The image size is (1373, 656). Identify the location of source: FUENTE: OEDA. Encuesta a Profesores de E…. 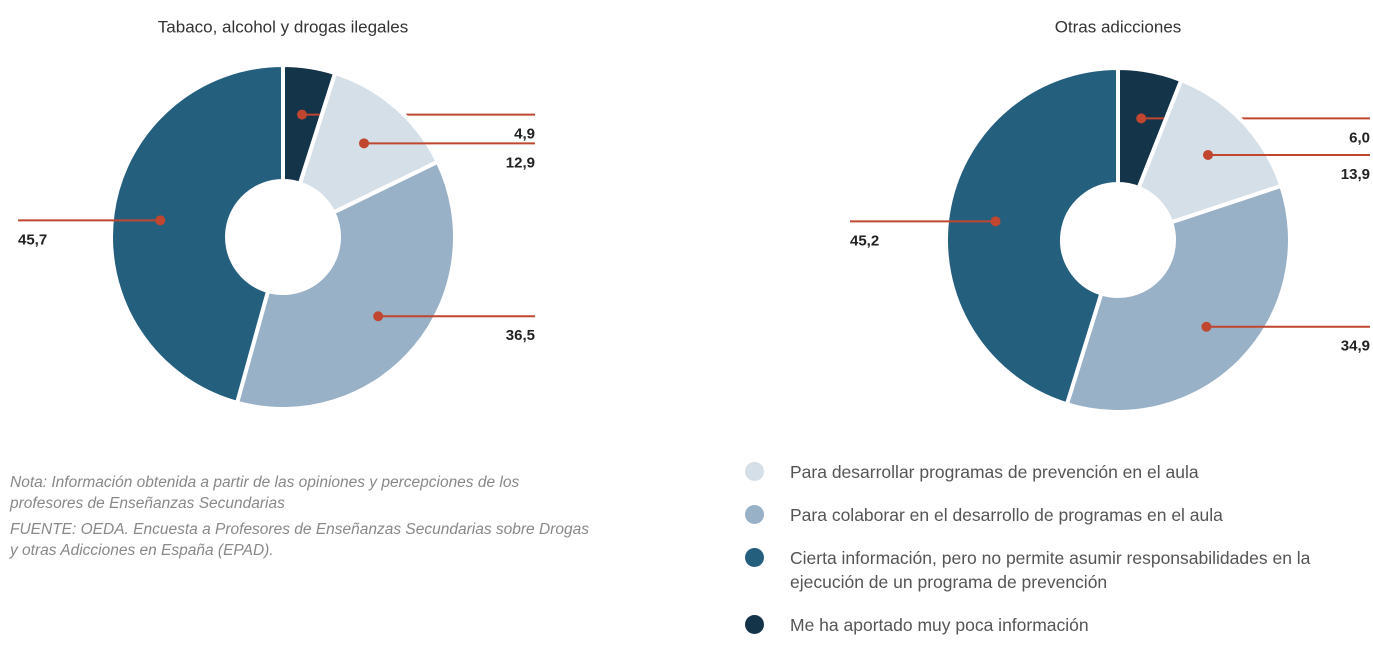
(299, 540).